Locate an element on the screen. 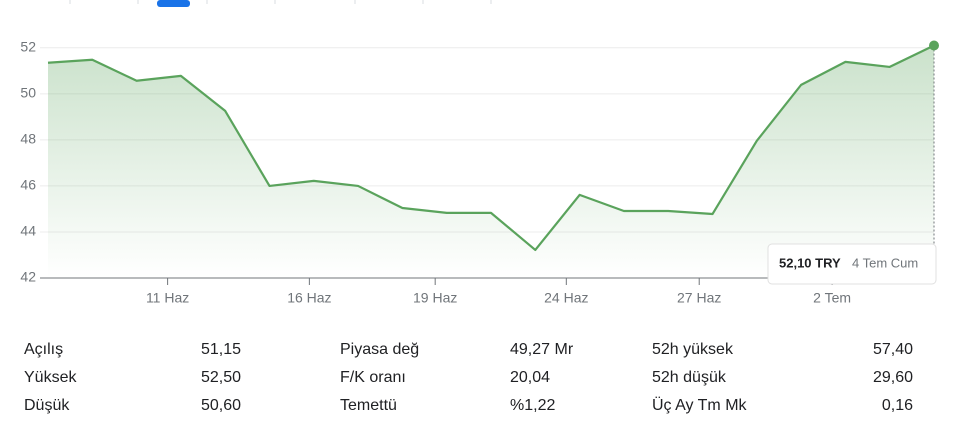 Image resolution: width=960 pixels, height=445 pixels. x-tick-label: 27 Haz is located at coordinates (699, 298).